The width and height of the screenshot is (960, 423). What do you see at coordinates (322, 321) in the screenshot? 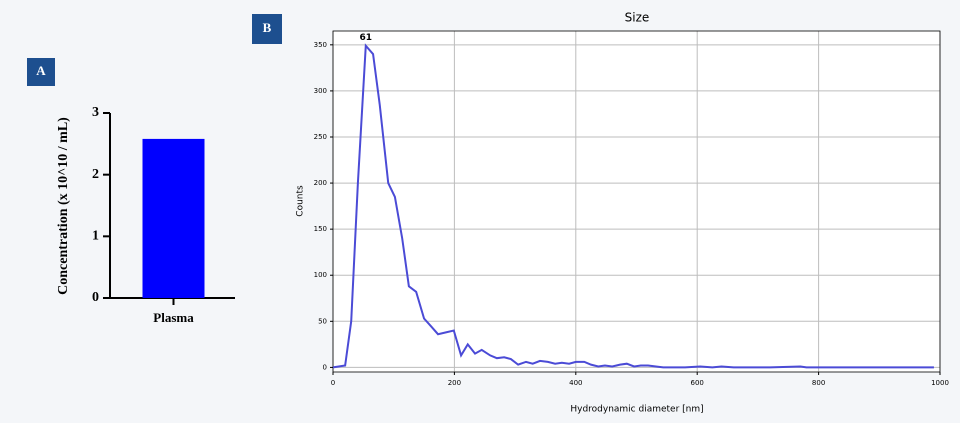
I see `y-tick-label: 50` at bounding box center [322, 321].